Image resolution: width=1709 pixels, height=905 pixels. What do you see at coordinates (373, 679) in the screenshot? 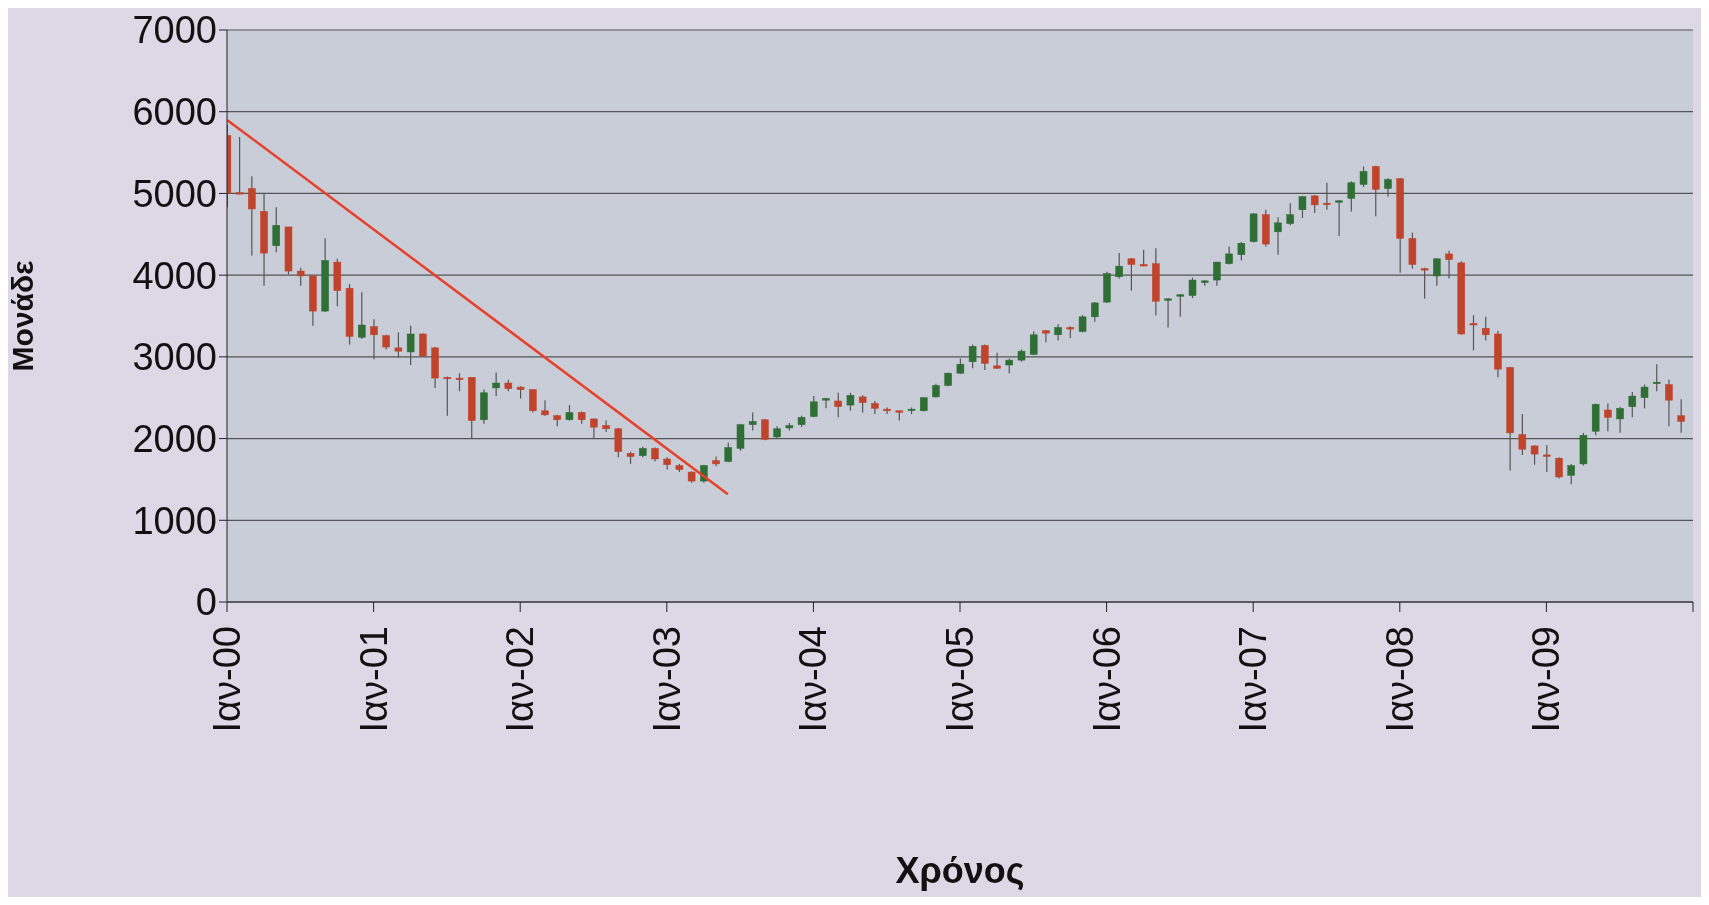
I see `x-tick-label: Ιαν-01` at bounding box center [373, 679].